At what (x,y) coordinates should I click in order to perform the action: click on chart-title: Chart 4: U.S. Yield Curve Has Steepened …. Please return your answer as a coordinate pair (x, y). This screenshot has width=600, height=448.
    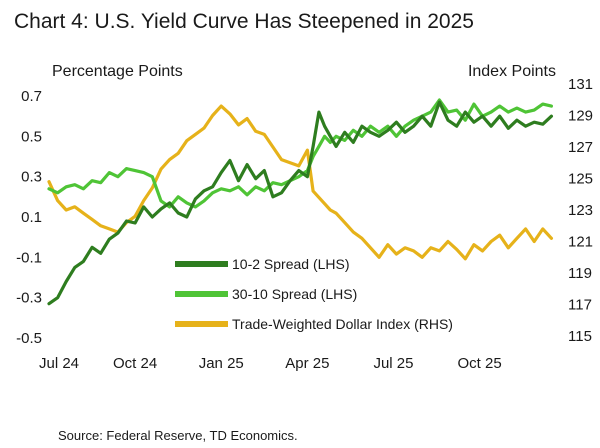
    Looking at the image, I should click on (244, 21).